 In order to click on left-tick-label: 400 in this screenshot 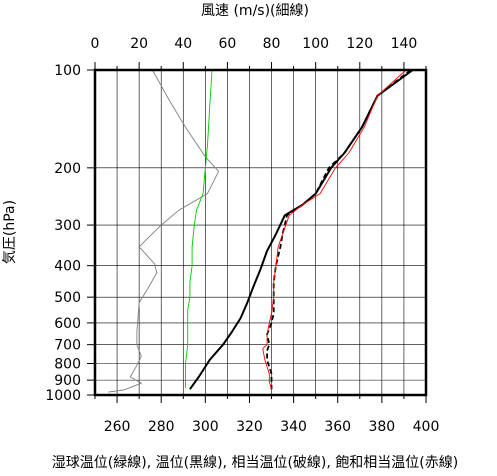, I will do `click(67, 267)`.